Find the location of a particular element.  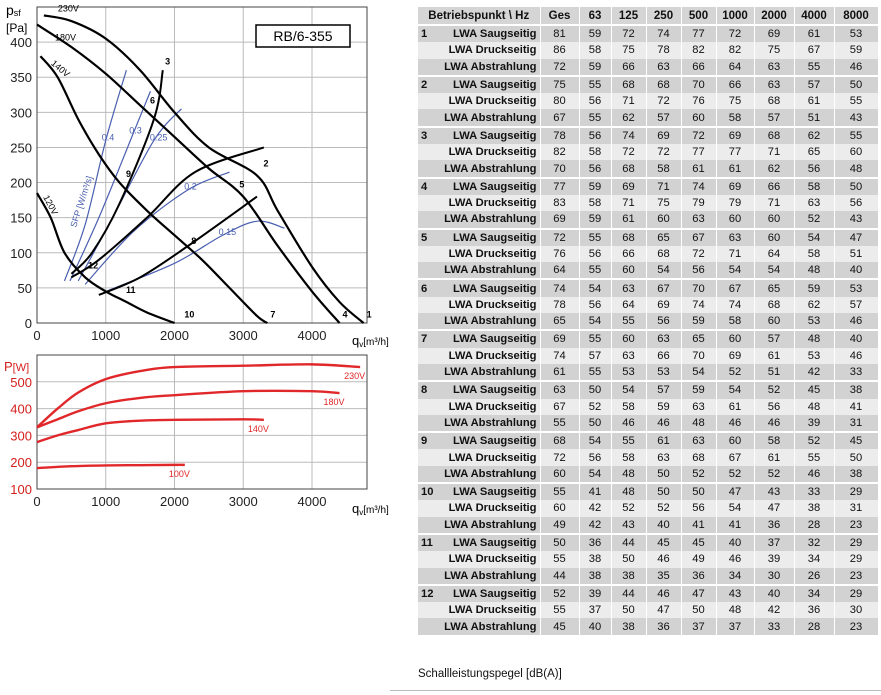

column-header: 63 is located at coordinates (595, 16).